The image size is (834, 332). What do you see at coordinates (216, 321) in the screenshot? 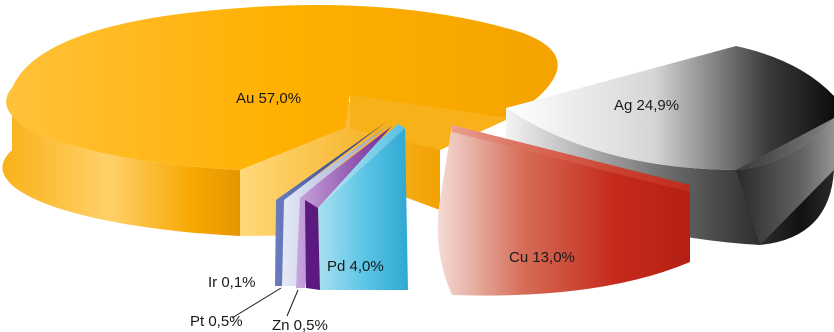
I see `label-pt: Pt 0,5%` at bounding box center [216, 321].